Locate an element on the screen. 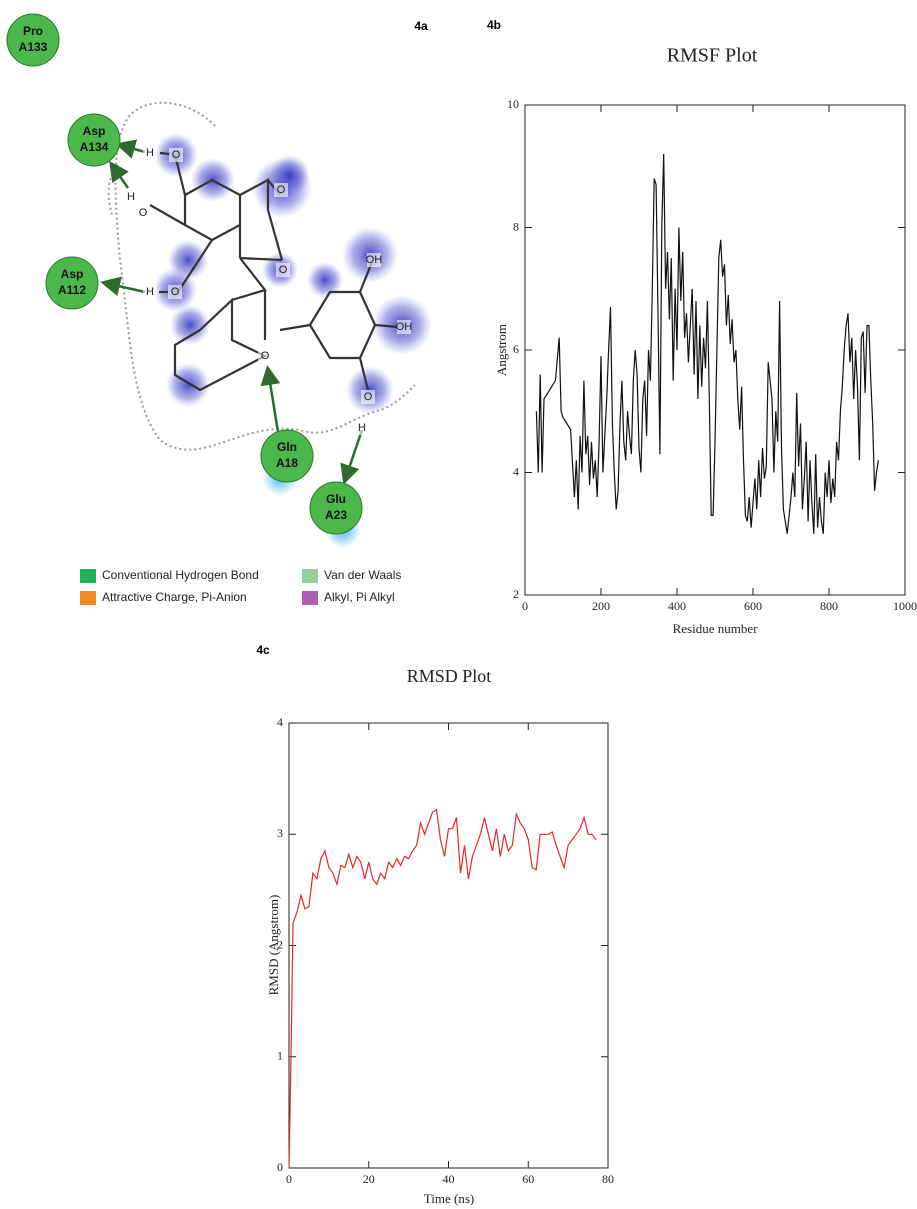 The height and width of the screenshot is (1209, 917). pocket-outline is located at coordinates (265, 276).